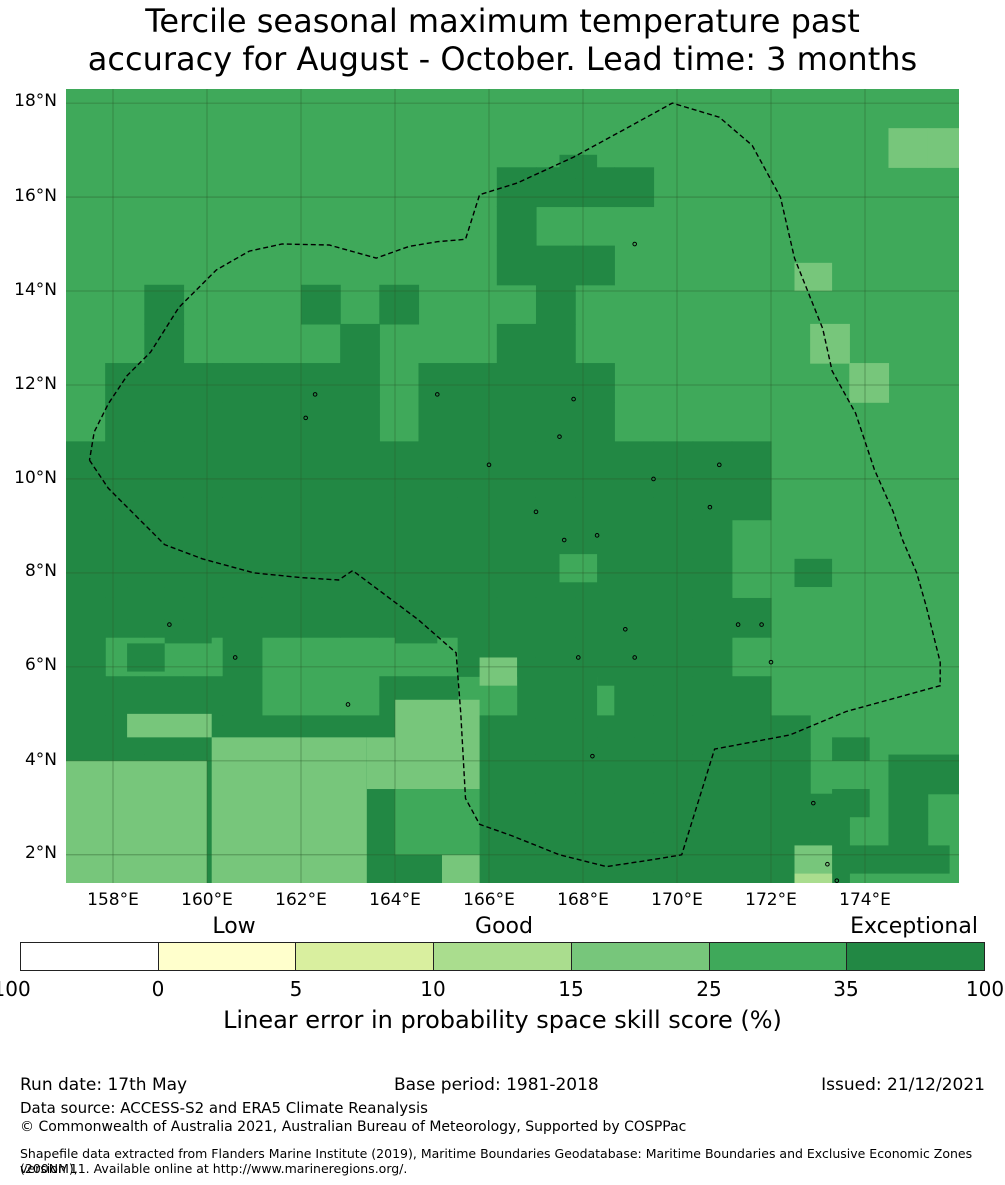 The height and width of the screenshot is (1185, 1005). Describe the element at coordinates (207, 900) in the screenshot. I see `lon-label: 160°E` at that location.